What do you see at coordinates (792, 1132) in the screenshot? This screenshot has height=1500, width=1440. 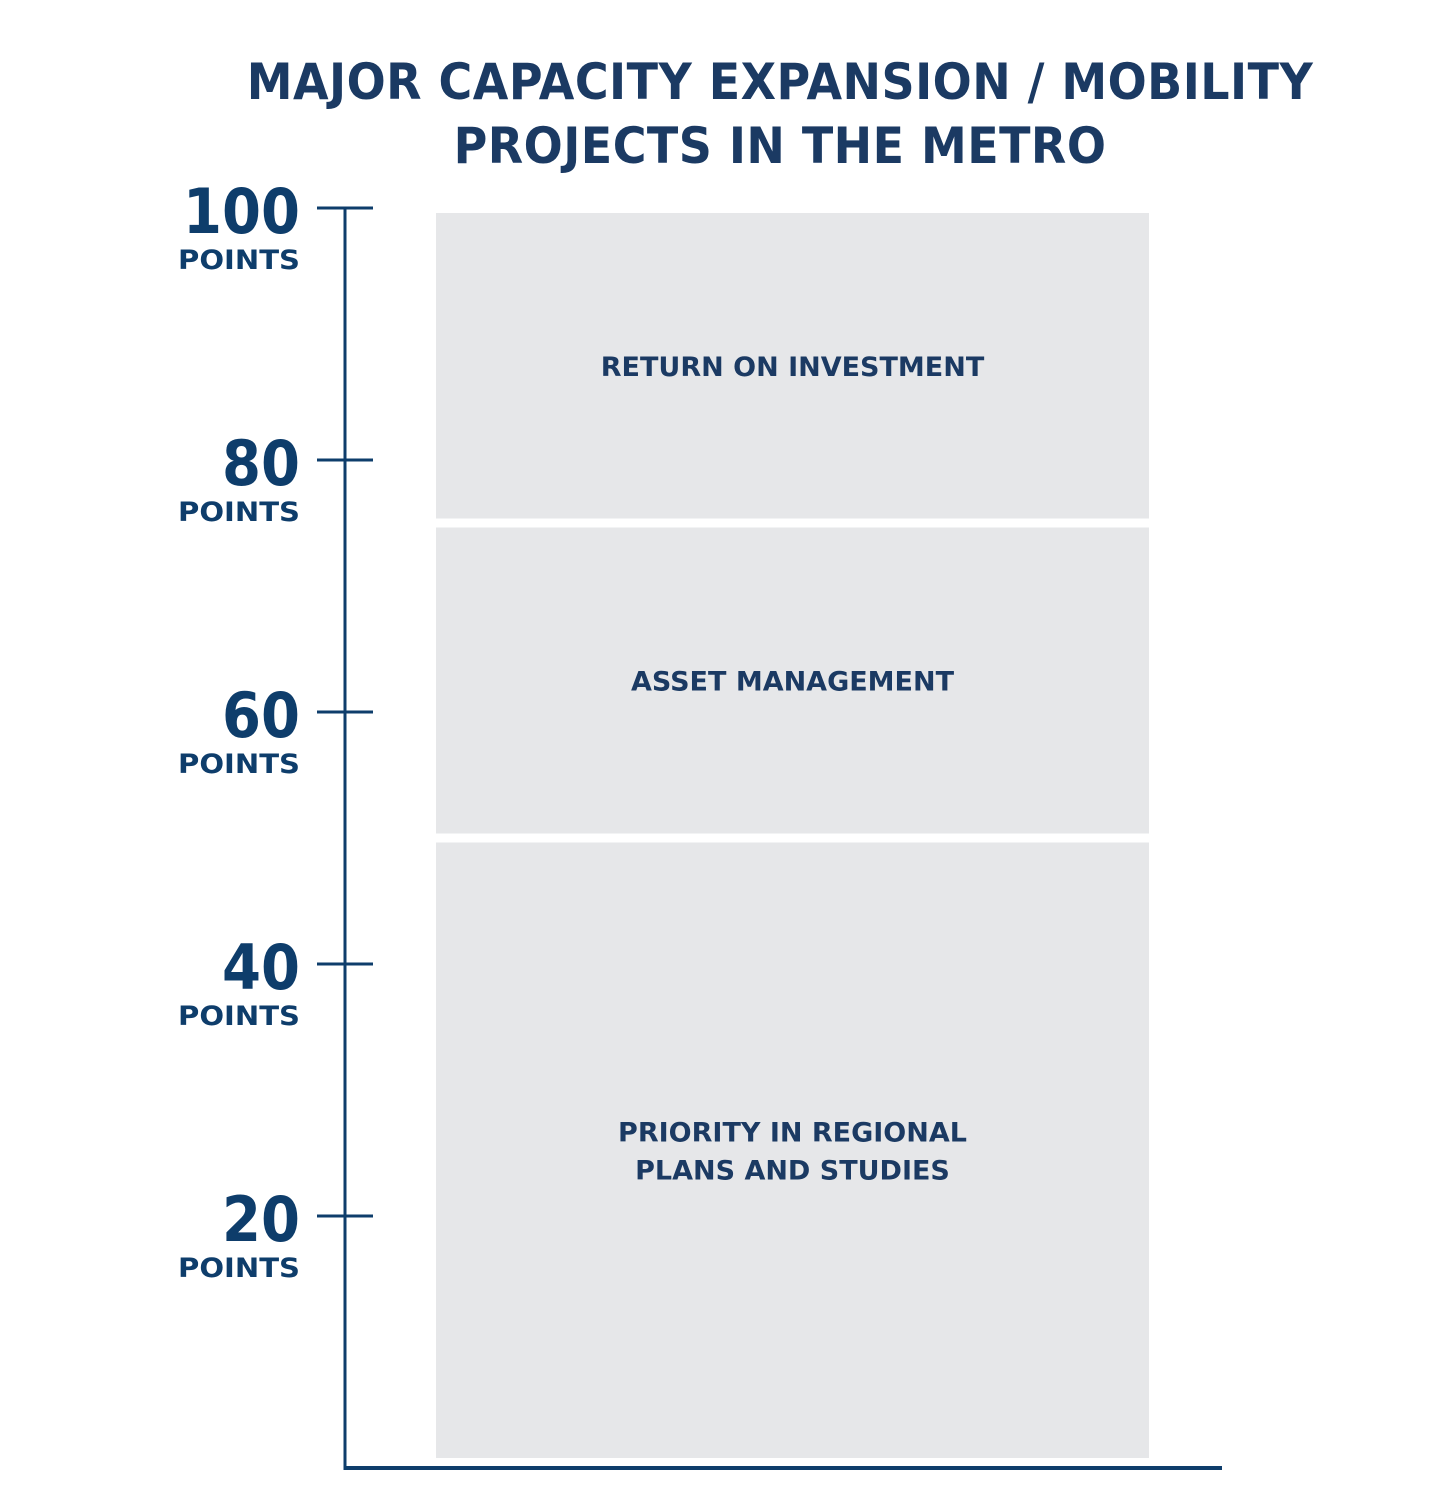 I see `segment-label: PRIORITY IN REGIONAL` at bounding box center [792, 1132].